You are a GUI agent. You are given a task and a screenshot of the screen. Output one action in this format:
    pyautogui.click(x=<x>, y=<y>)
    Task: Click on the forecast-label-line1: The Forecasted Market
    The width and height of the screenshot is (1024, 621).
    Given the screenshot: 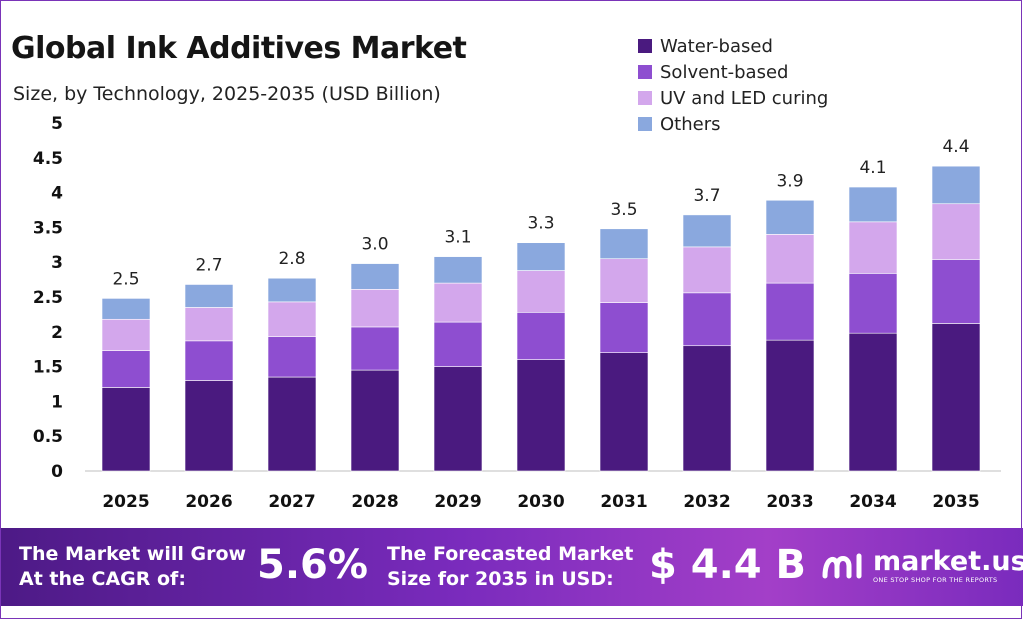 What is the action you would take?
    pyautogui.click(x=510, y=554)
    